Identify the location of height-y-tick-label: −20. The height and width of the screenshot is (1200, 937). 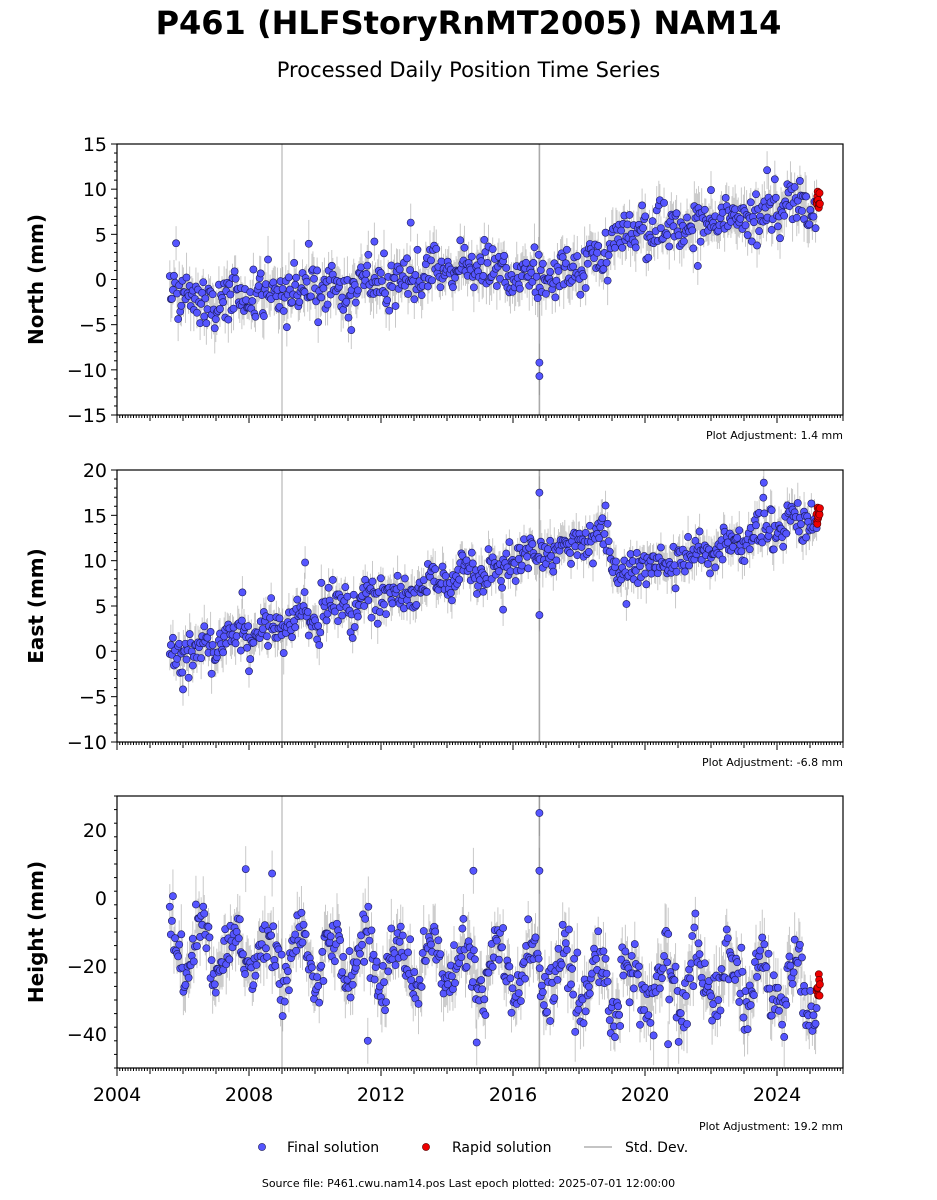
(87, 967).